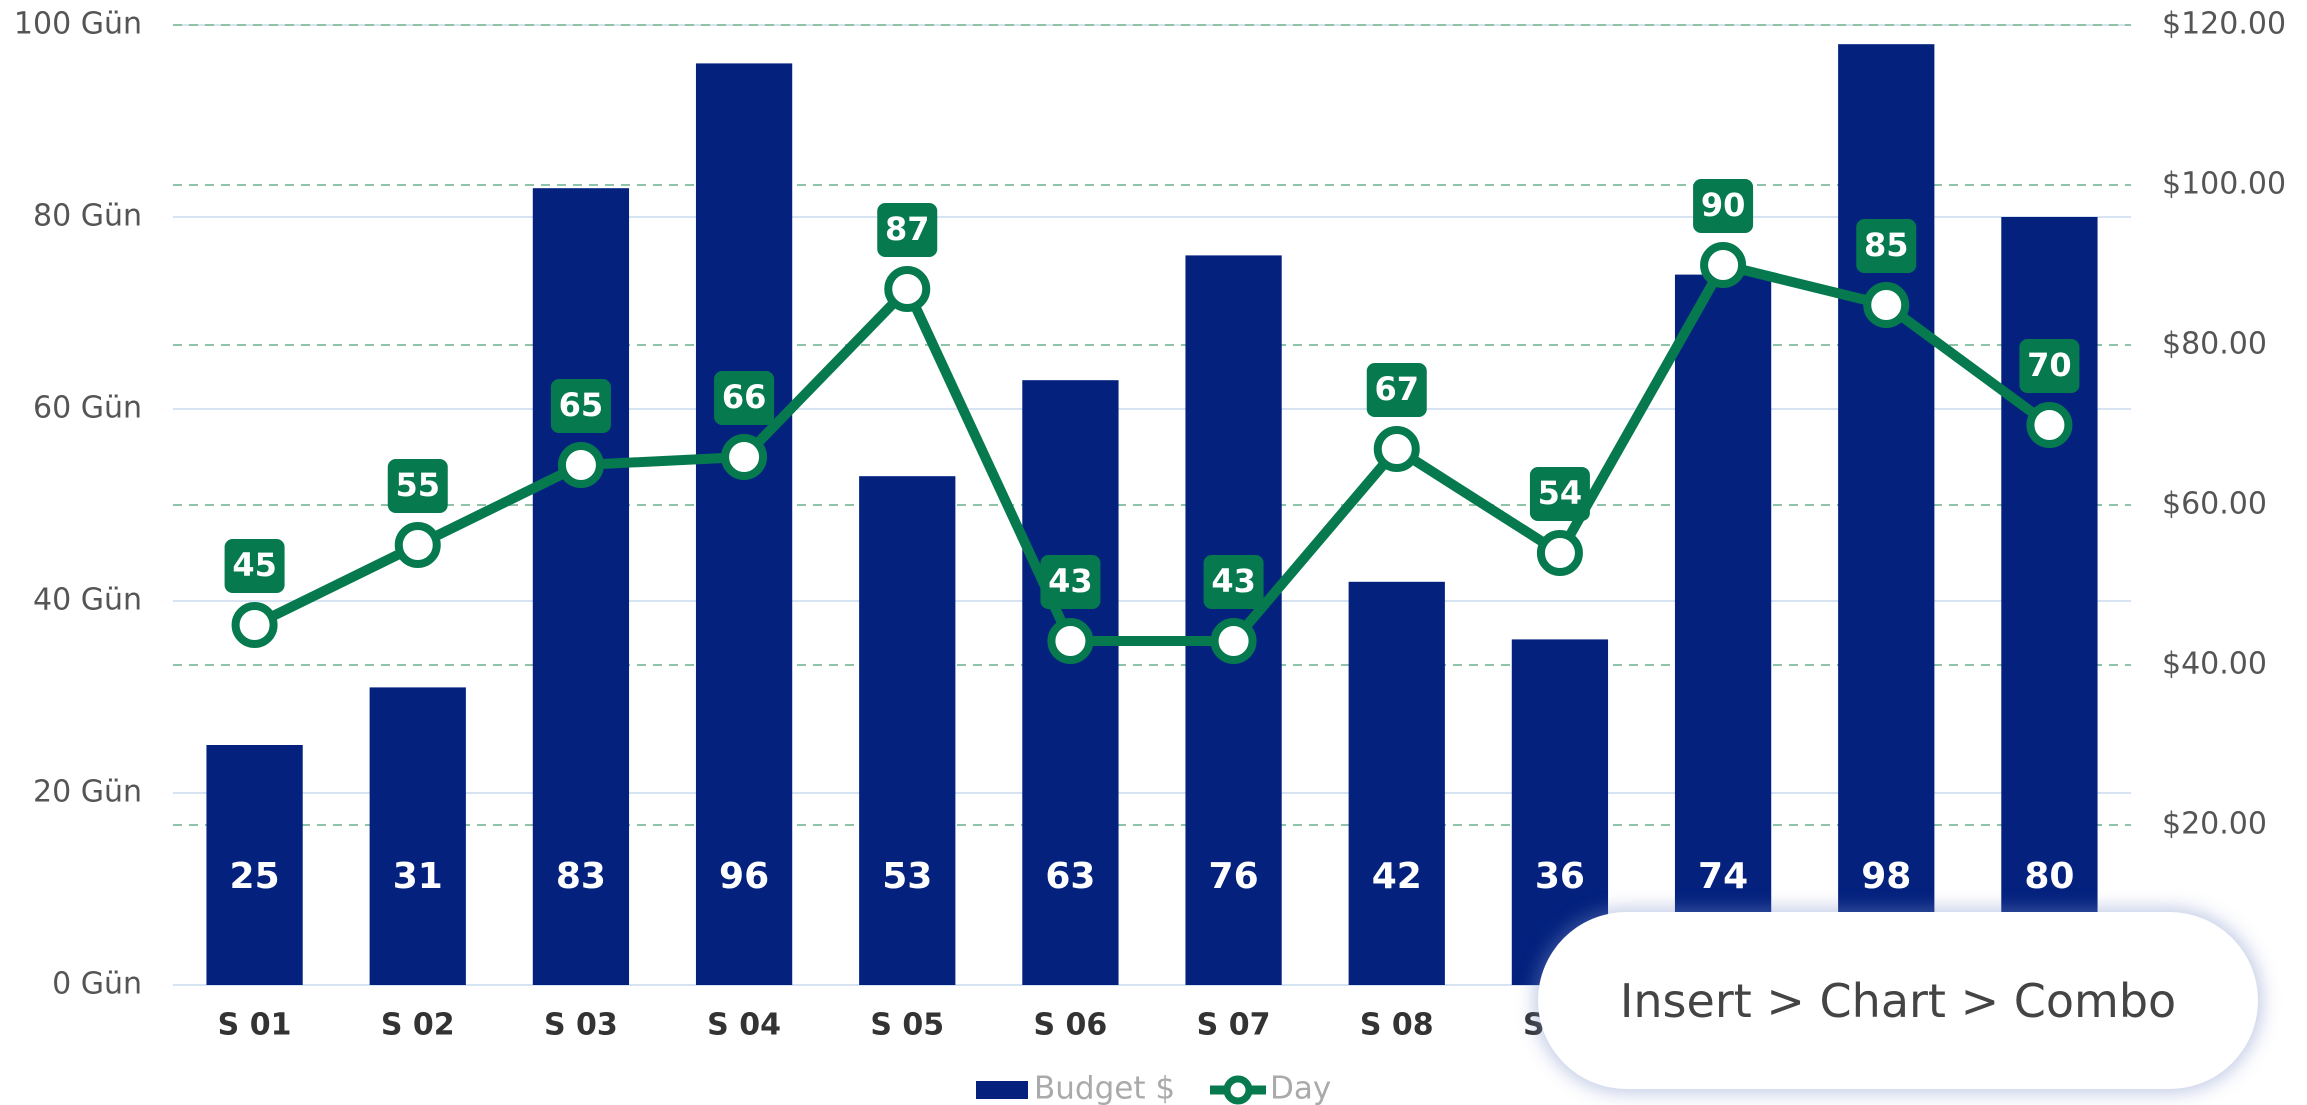 Image resolution: width=2307 pixels, height=1105 pixels. What do you see at coordinates (2049, 876) in the screenshot?
I see `bar-value-label: 80` at bounding box center [2049, 876].